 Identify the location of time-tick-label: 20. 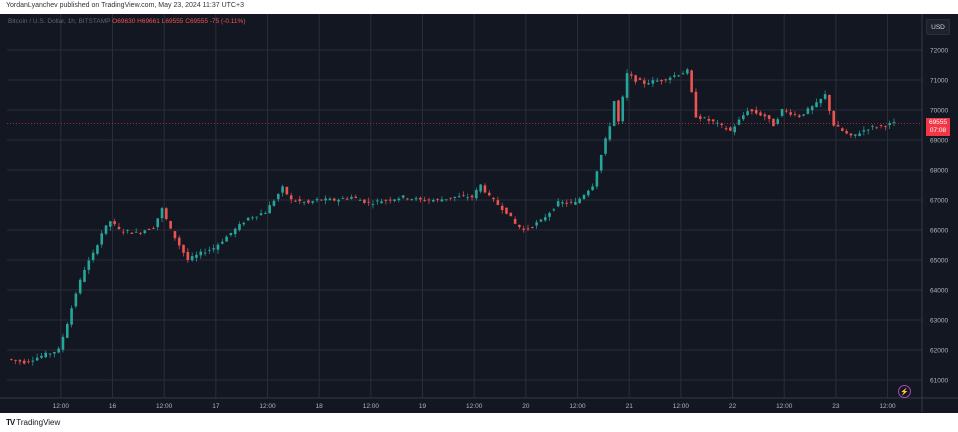
(526, 406).